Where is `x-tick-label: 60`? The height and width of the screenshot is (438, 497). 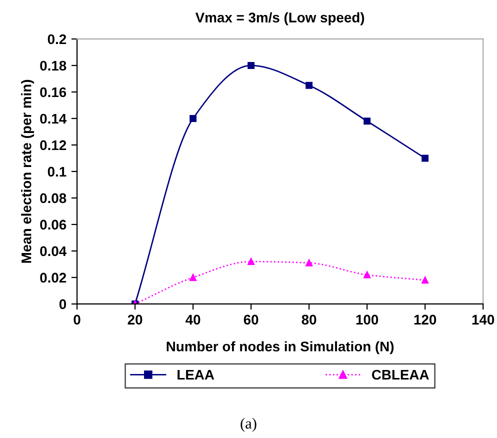 x-tick-label: 60 is located at coordinates (251, 319).